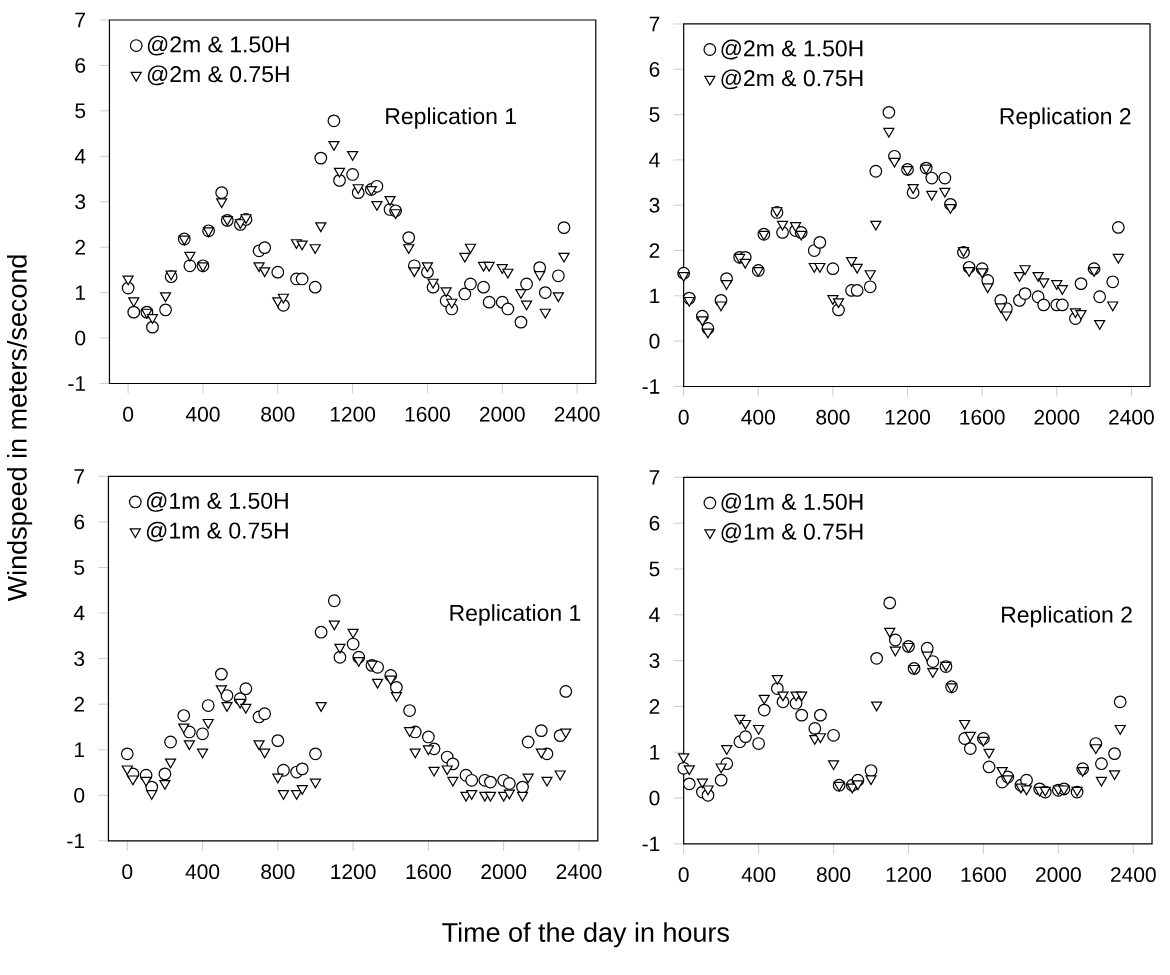  I want to click on y-tick-label: 1, so click(655, 752).